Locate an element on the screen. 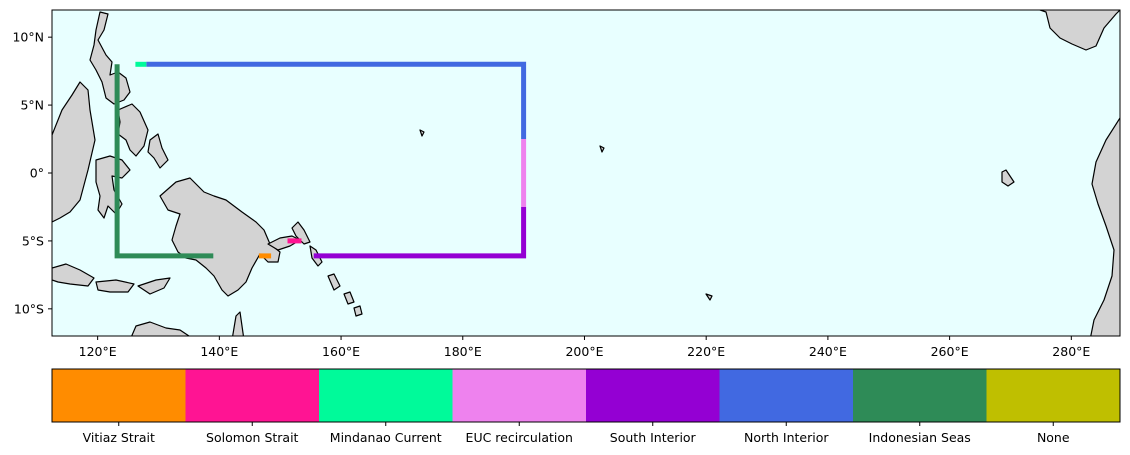 The height and width of the screenshot is (455, 1130). legend-swatch-mindanao-current is located at coordinates (386, 395).